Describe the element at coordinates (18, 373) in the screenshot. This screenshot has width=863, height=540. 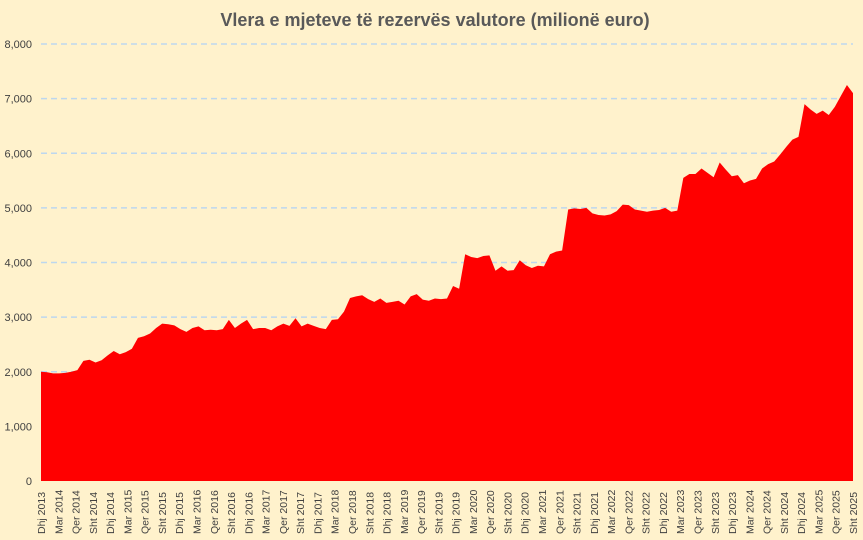
I see `y-tick-label: 2,000` at that location.